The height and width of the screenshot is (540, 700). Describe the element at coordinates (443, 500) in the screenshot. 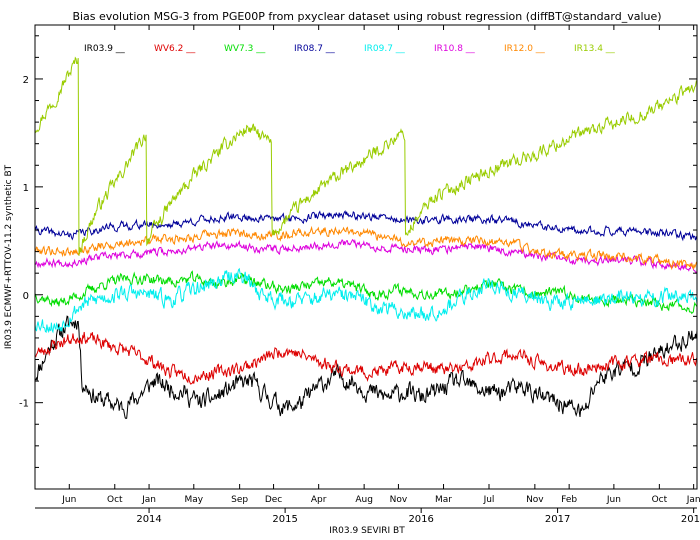

I see `month-tick-label: Mar` at that location.